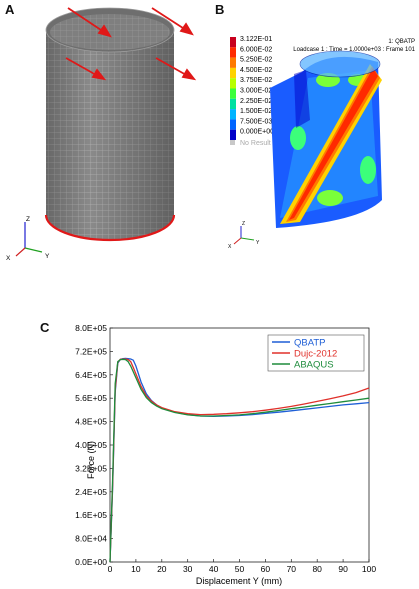 The width and height of the screenshot is (419, 589). What do you see at coordinates (91, 468) in the screenshot?
I see `y-tick-label: 3.2E+05` at bounding box center [91, 468].